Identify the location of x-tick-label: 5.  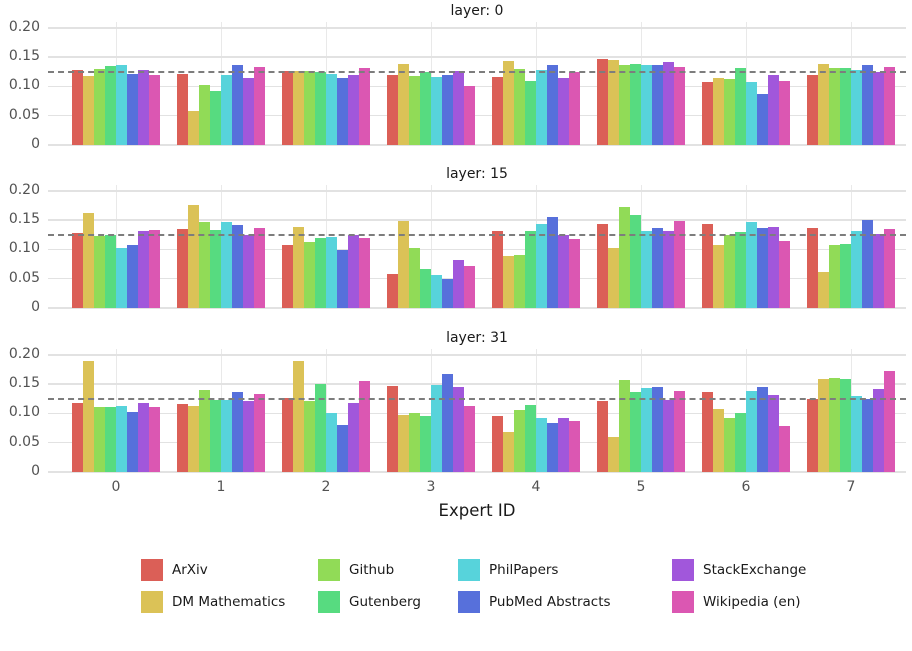
(641, 487).